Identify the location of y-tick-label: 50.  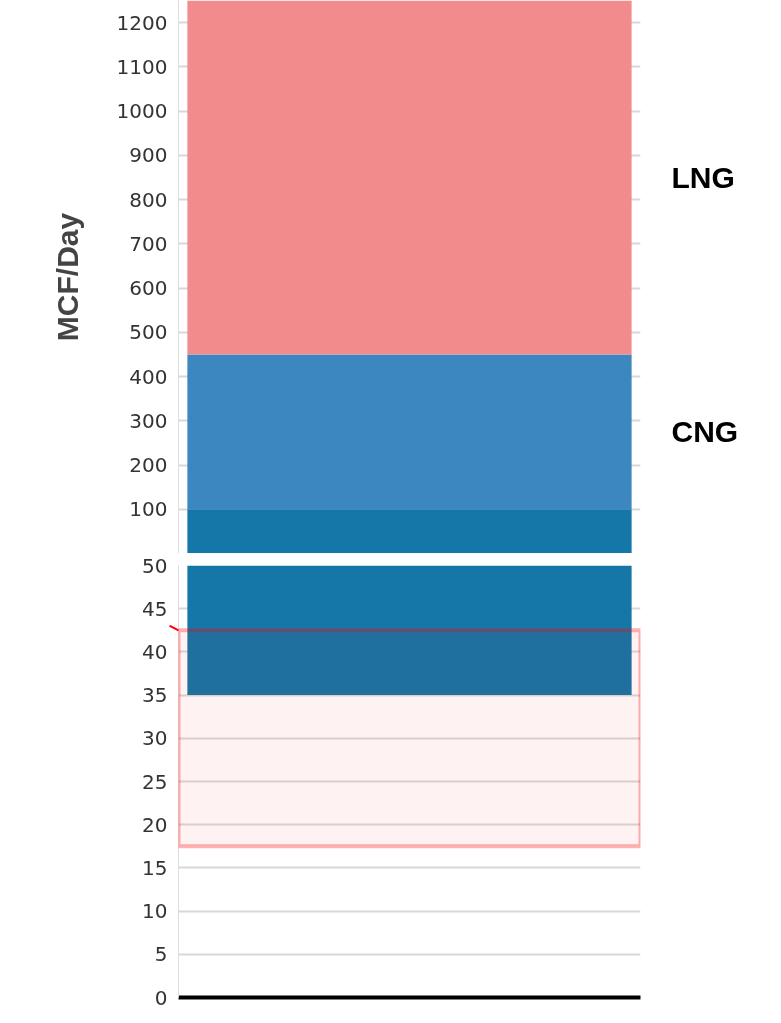
(155, 565).